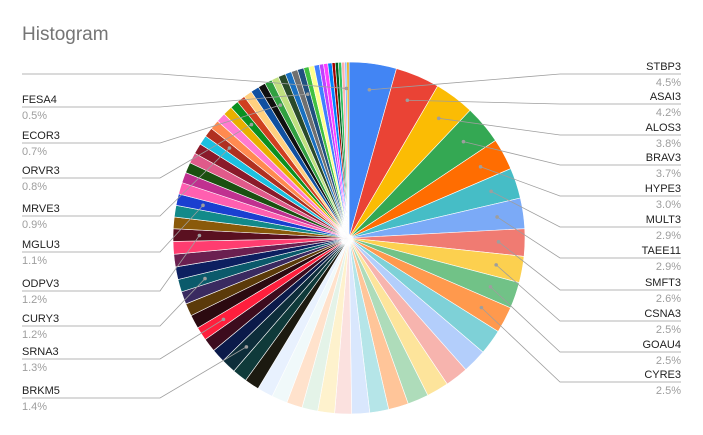 The image size is (703, 435). What do you see at coordinates (662, 314) in the screenshot?
I see `slice-label: CSNA3` at bounding box center [662, 314].